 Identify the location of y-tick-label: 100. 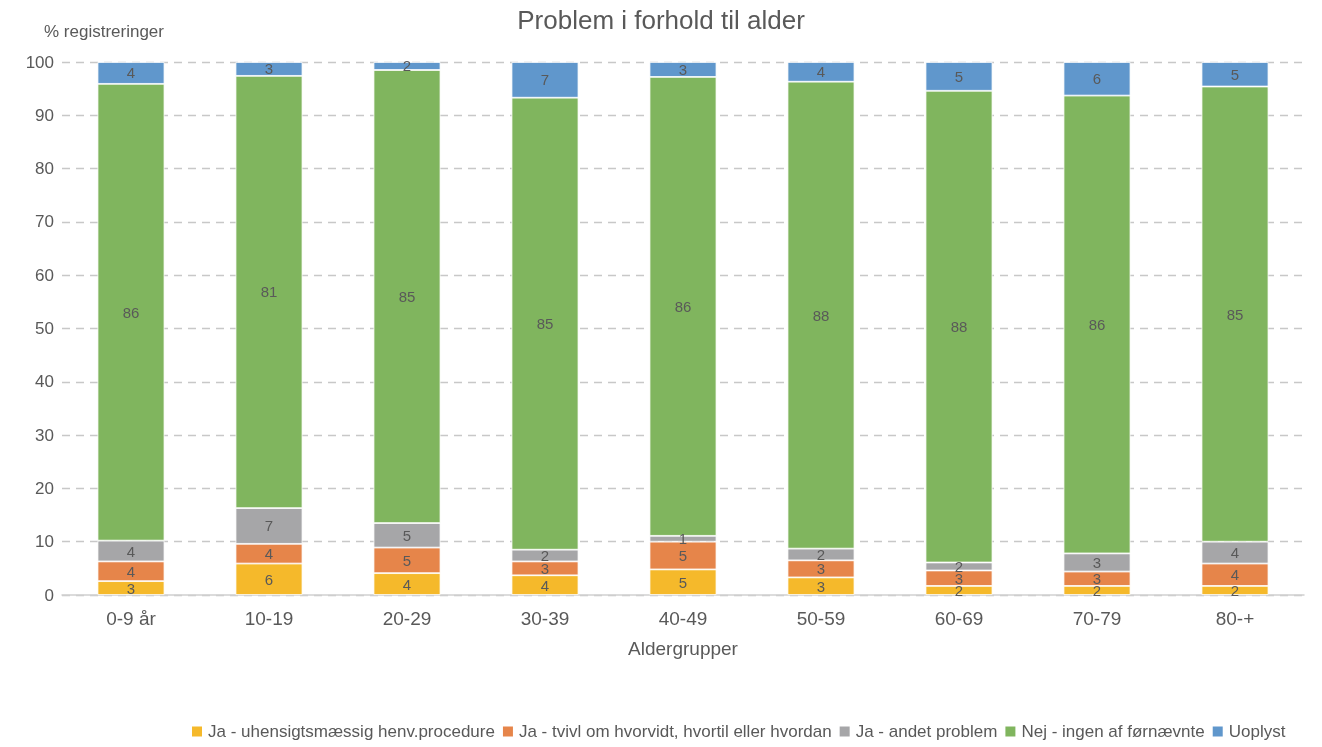
(39, 62).